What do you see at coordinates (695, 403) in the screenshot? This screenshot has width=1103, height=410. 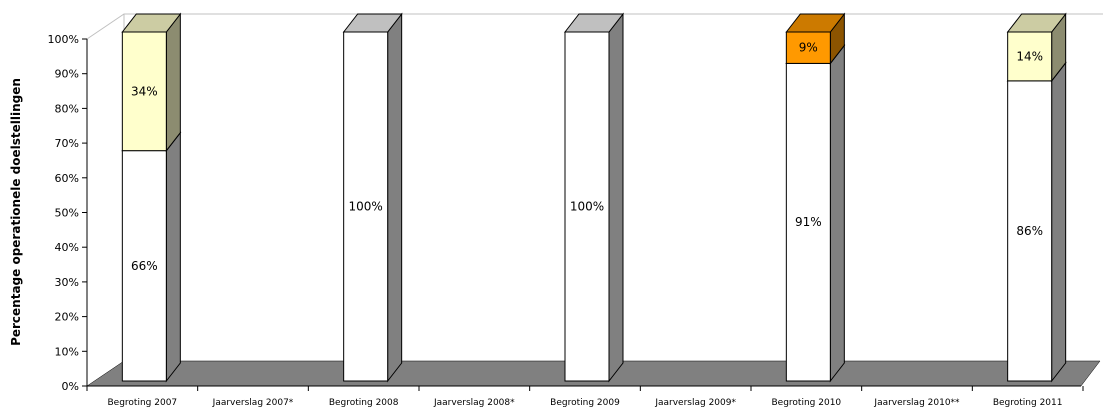 I see `x-tick-label: Jaarverslag 2009*` at bounding box center [695, 403].